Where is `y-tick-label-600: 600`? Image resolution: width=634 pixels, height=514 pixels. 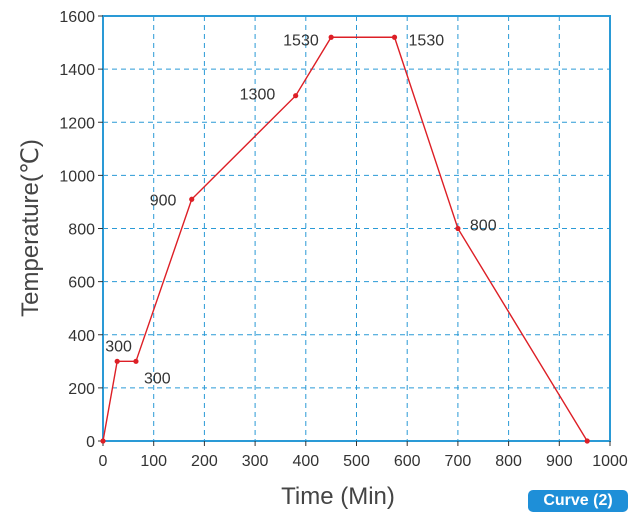
y-tick-label-600: 600 is located at coordinates (81, 283).